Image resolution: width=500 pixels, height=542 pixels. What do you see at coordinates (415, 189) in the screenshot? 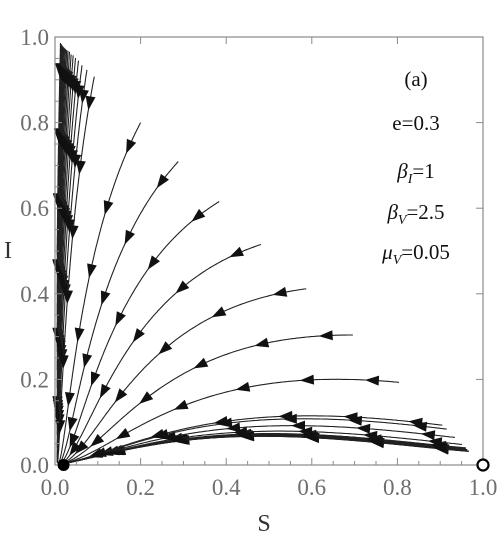
I see `parameter-annotations: e=0.3 βI=1 βV=2.5 μV=0.05` at bounding box center [415, 189].